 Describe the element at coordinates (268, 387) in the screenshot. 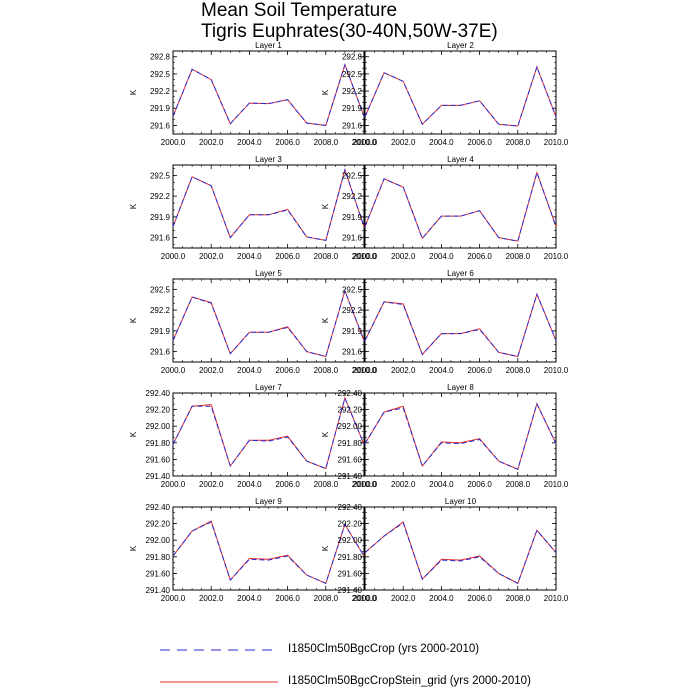

I see `panel-title: Layer 7` at that location.